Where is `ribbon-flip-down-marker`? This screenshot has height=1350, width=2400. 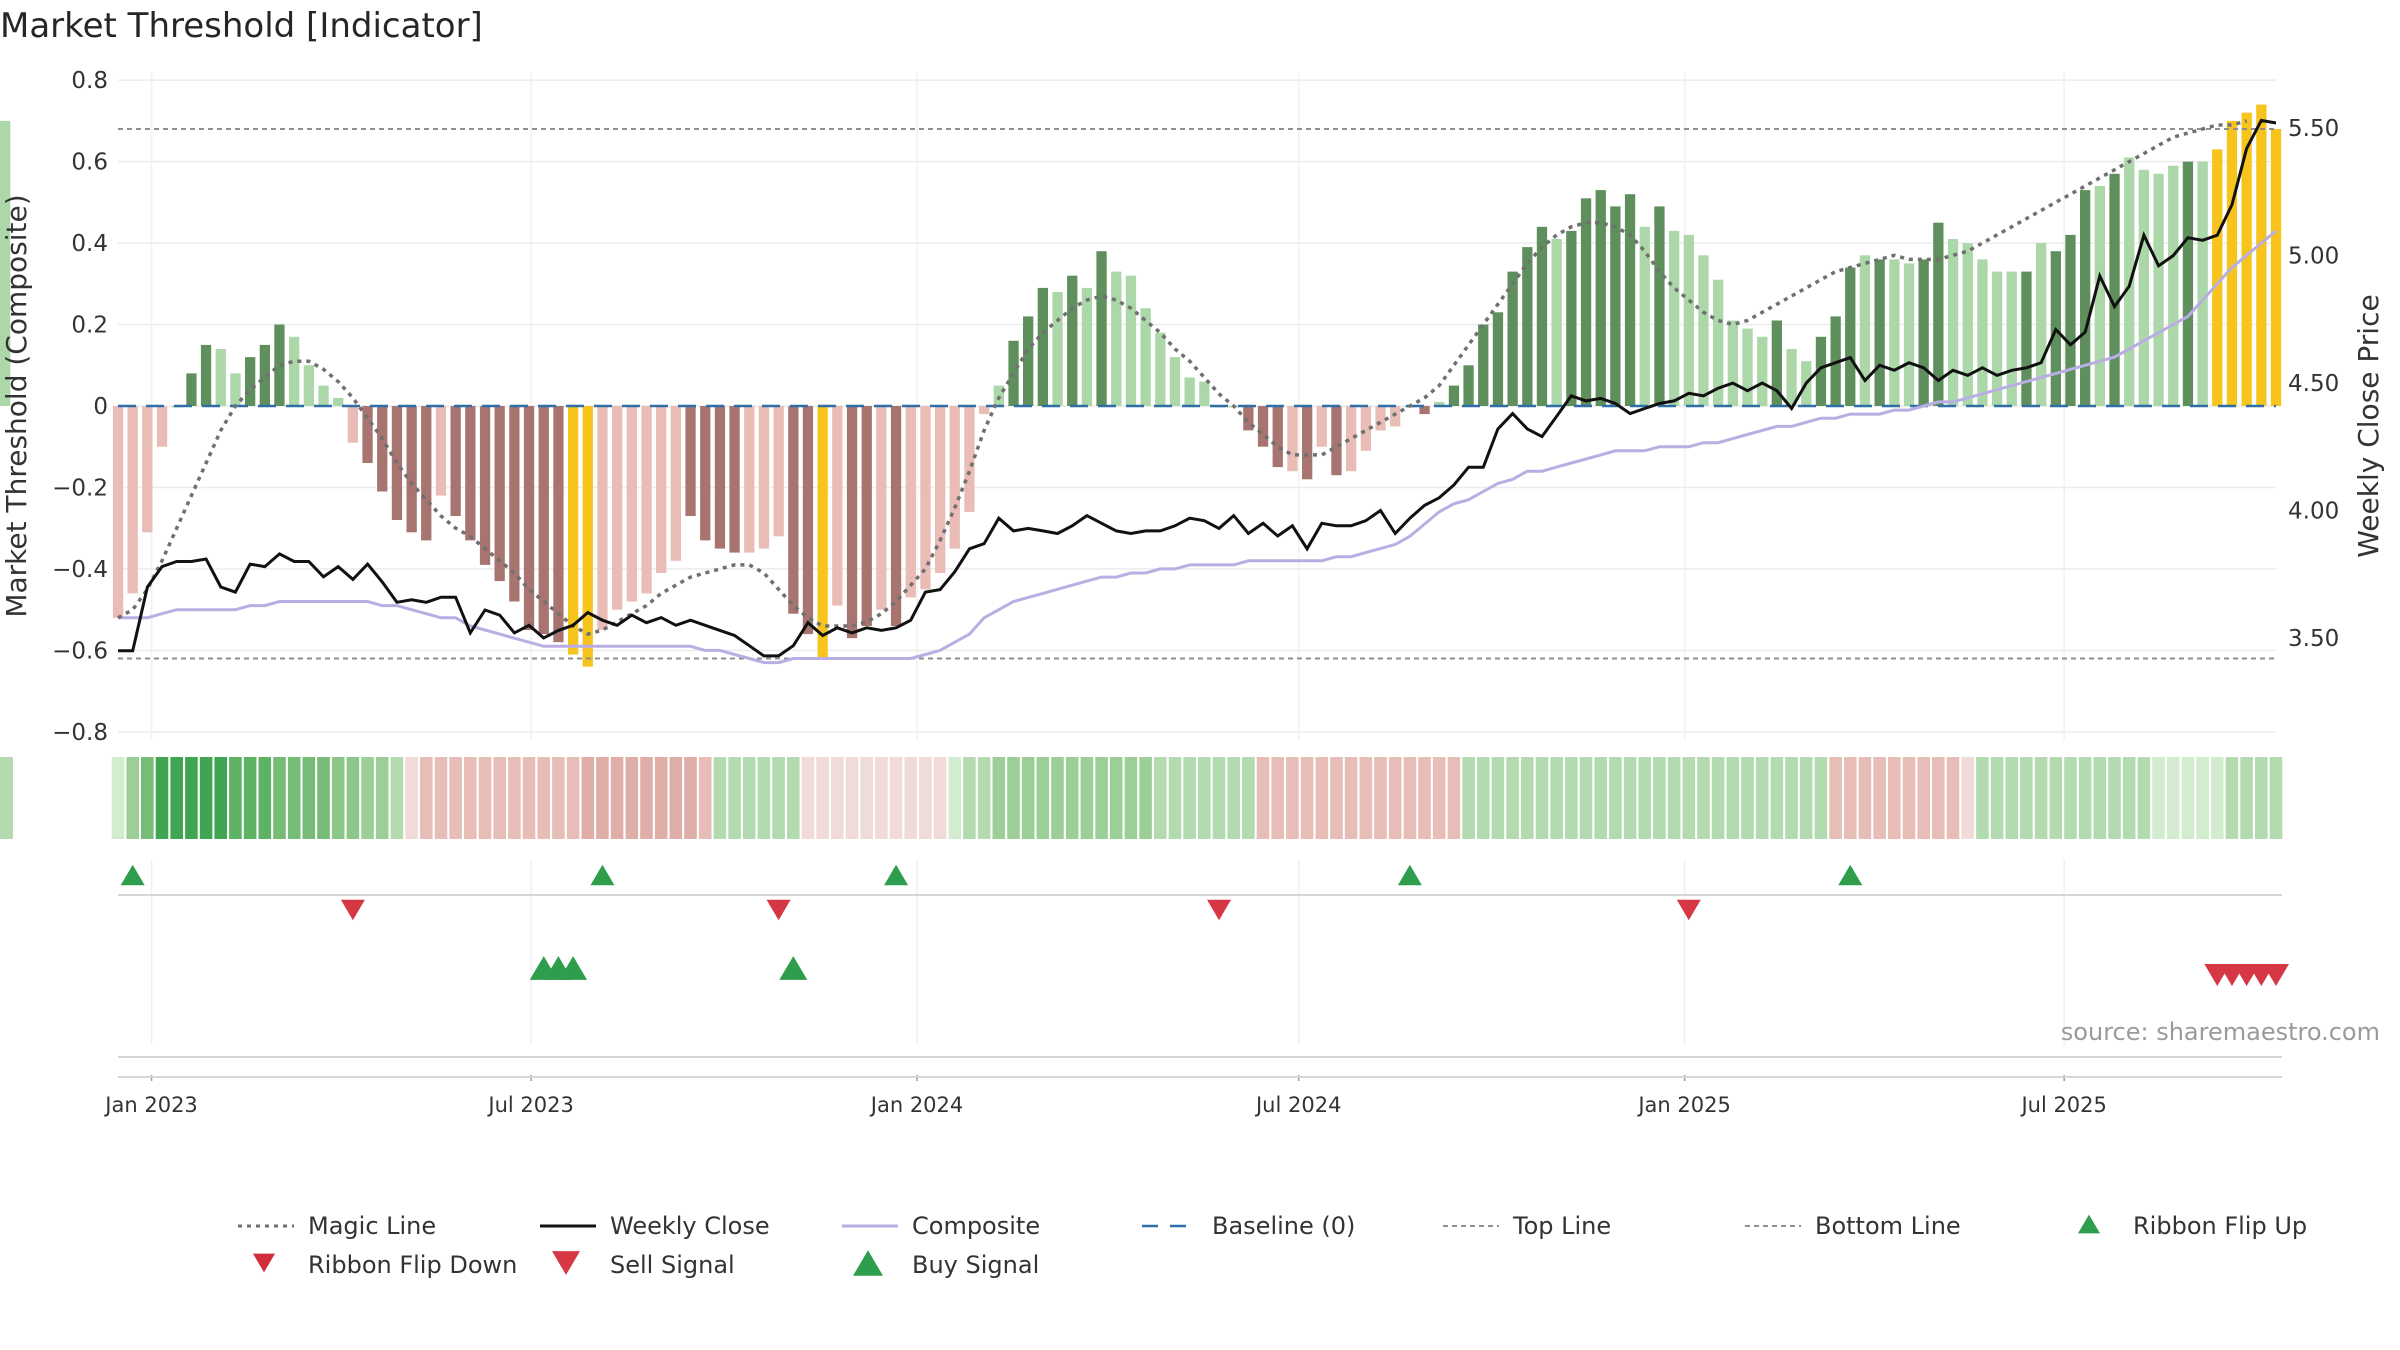
ribbon-flip-down-marker is located at coordinates (352, 910).